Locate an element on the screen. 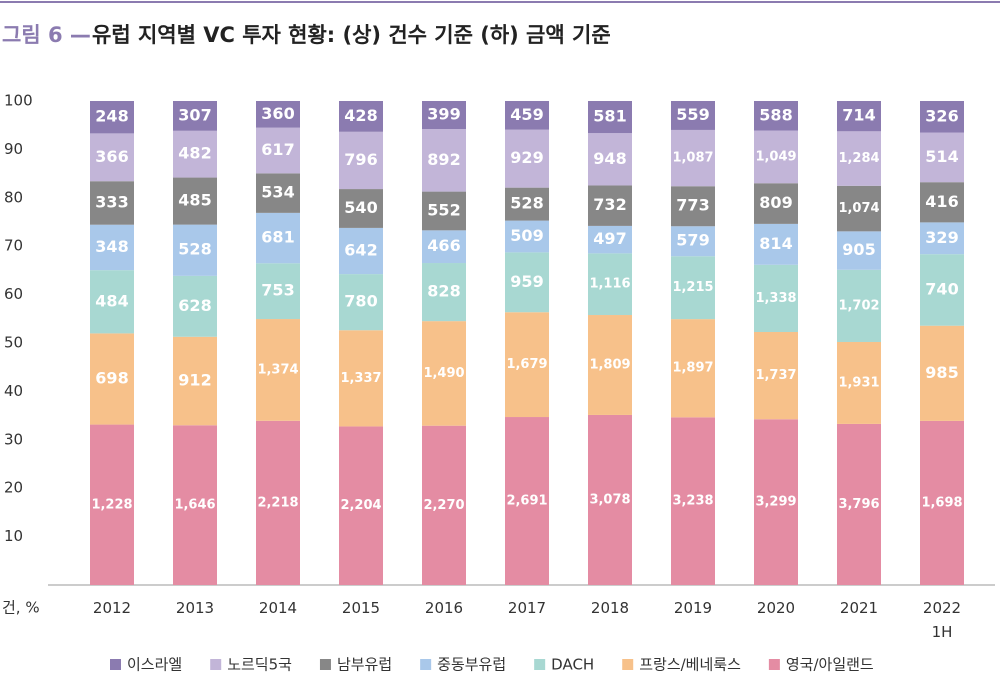 Image resolution: width=1000 pixels, height=674 pixels. value-label: 1,337 is located at coordinates (360, 378).